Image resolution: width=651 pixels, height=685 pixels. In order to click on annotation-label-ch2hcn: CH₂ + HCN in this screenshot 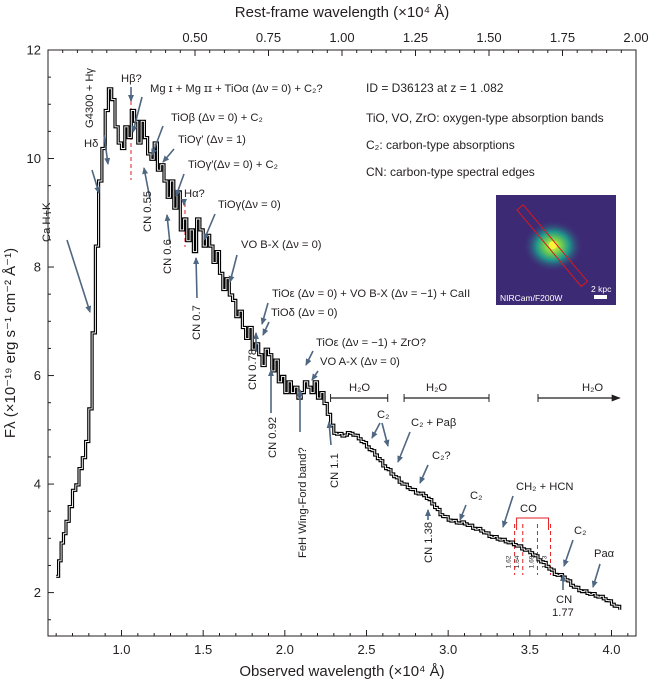, I will do `click(545, 487)`.